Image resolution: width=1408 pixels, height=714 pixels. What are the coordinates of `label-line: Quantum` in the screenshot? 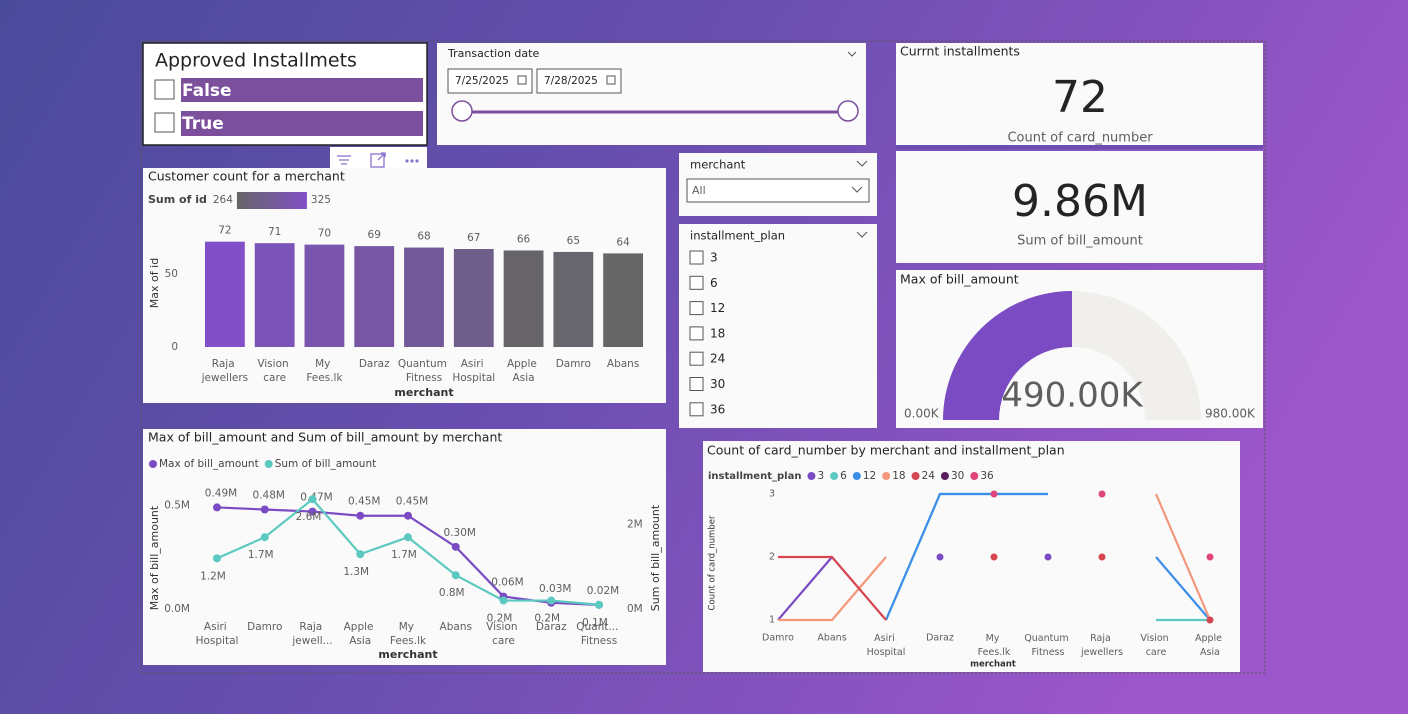 It's located at (424, 364).